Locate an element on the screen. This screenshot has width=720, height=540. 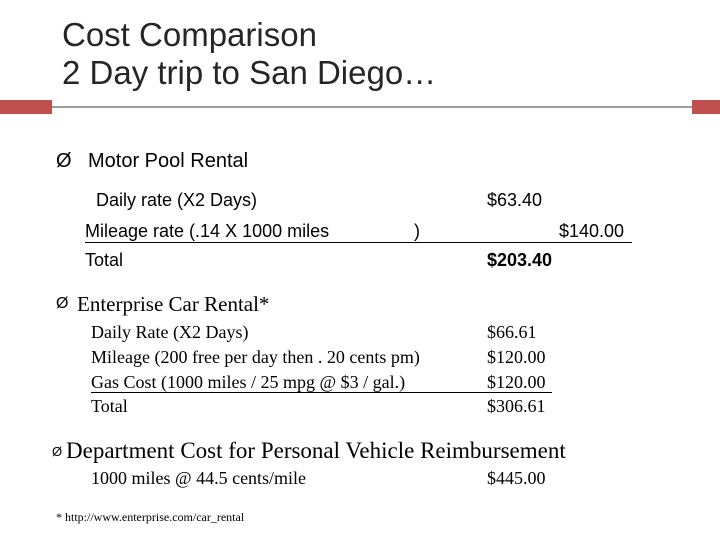
enterprise-gas-value: $120.00 is located at coordinates (516, 382).